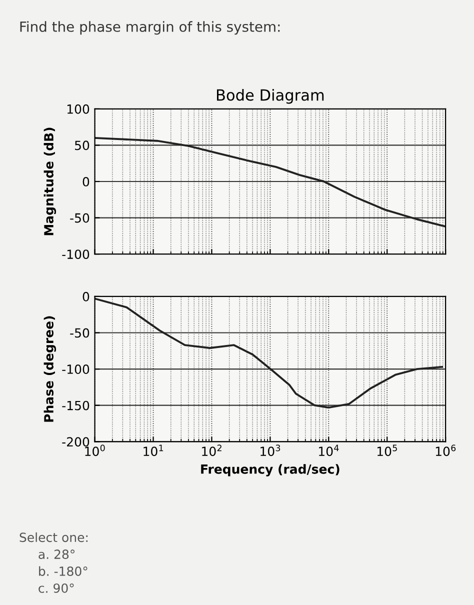 This screenshot has height=605, width=474. I want to click on x-axis-title: Frequency (rad/sec), so click(270, 470).